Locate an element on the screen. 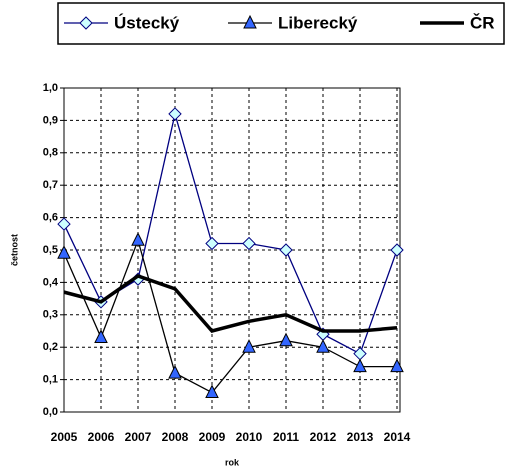  y-tick-label: 0,2 is located at coordinates (50, 347).